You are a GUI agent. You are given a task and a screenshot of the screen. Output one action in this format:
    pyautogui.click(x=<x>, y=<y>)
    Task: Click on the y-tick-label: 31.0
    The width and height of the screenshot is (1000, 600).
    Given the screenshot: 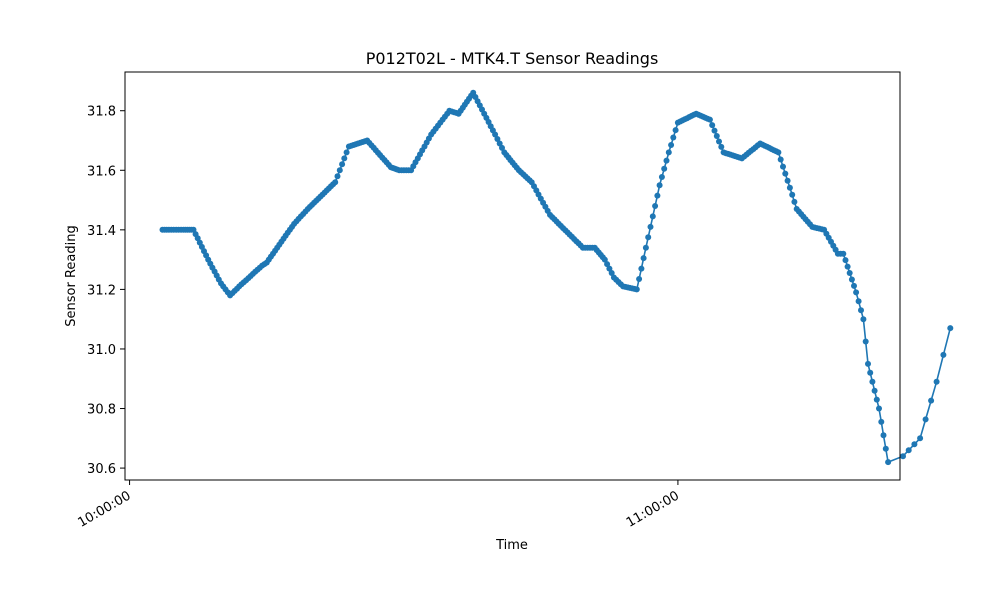 What is the action you would take?
    pyautogui.click(x=101, y=350)
    